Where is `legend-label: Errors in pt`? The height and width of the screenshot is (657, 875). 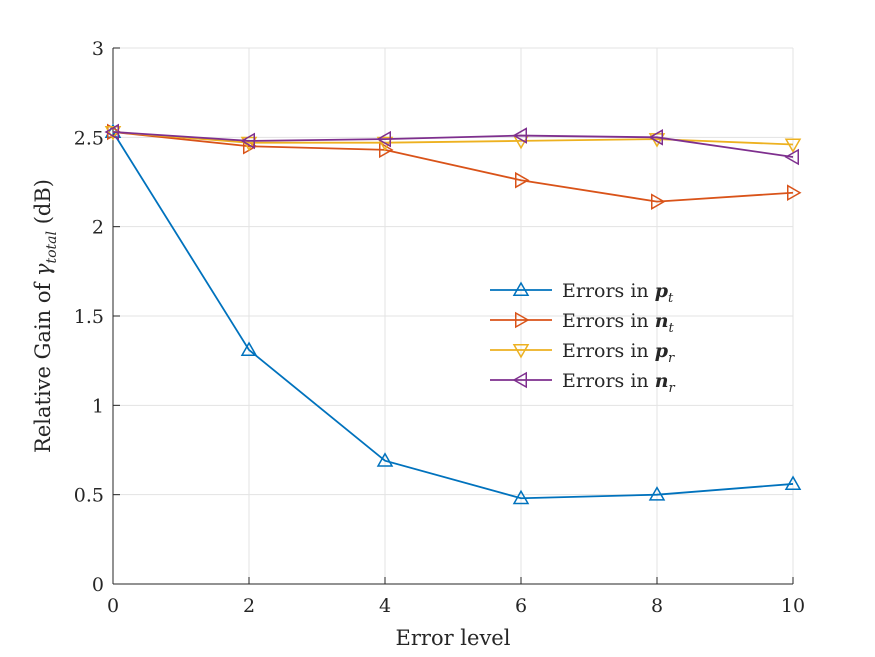 legend-label: Errors in pt is located at coordinates (618, 293).